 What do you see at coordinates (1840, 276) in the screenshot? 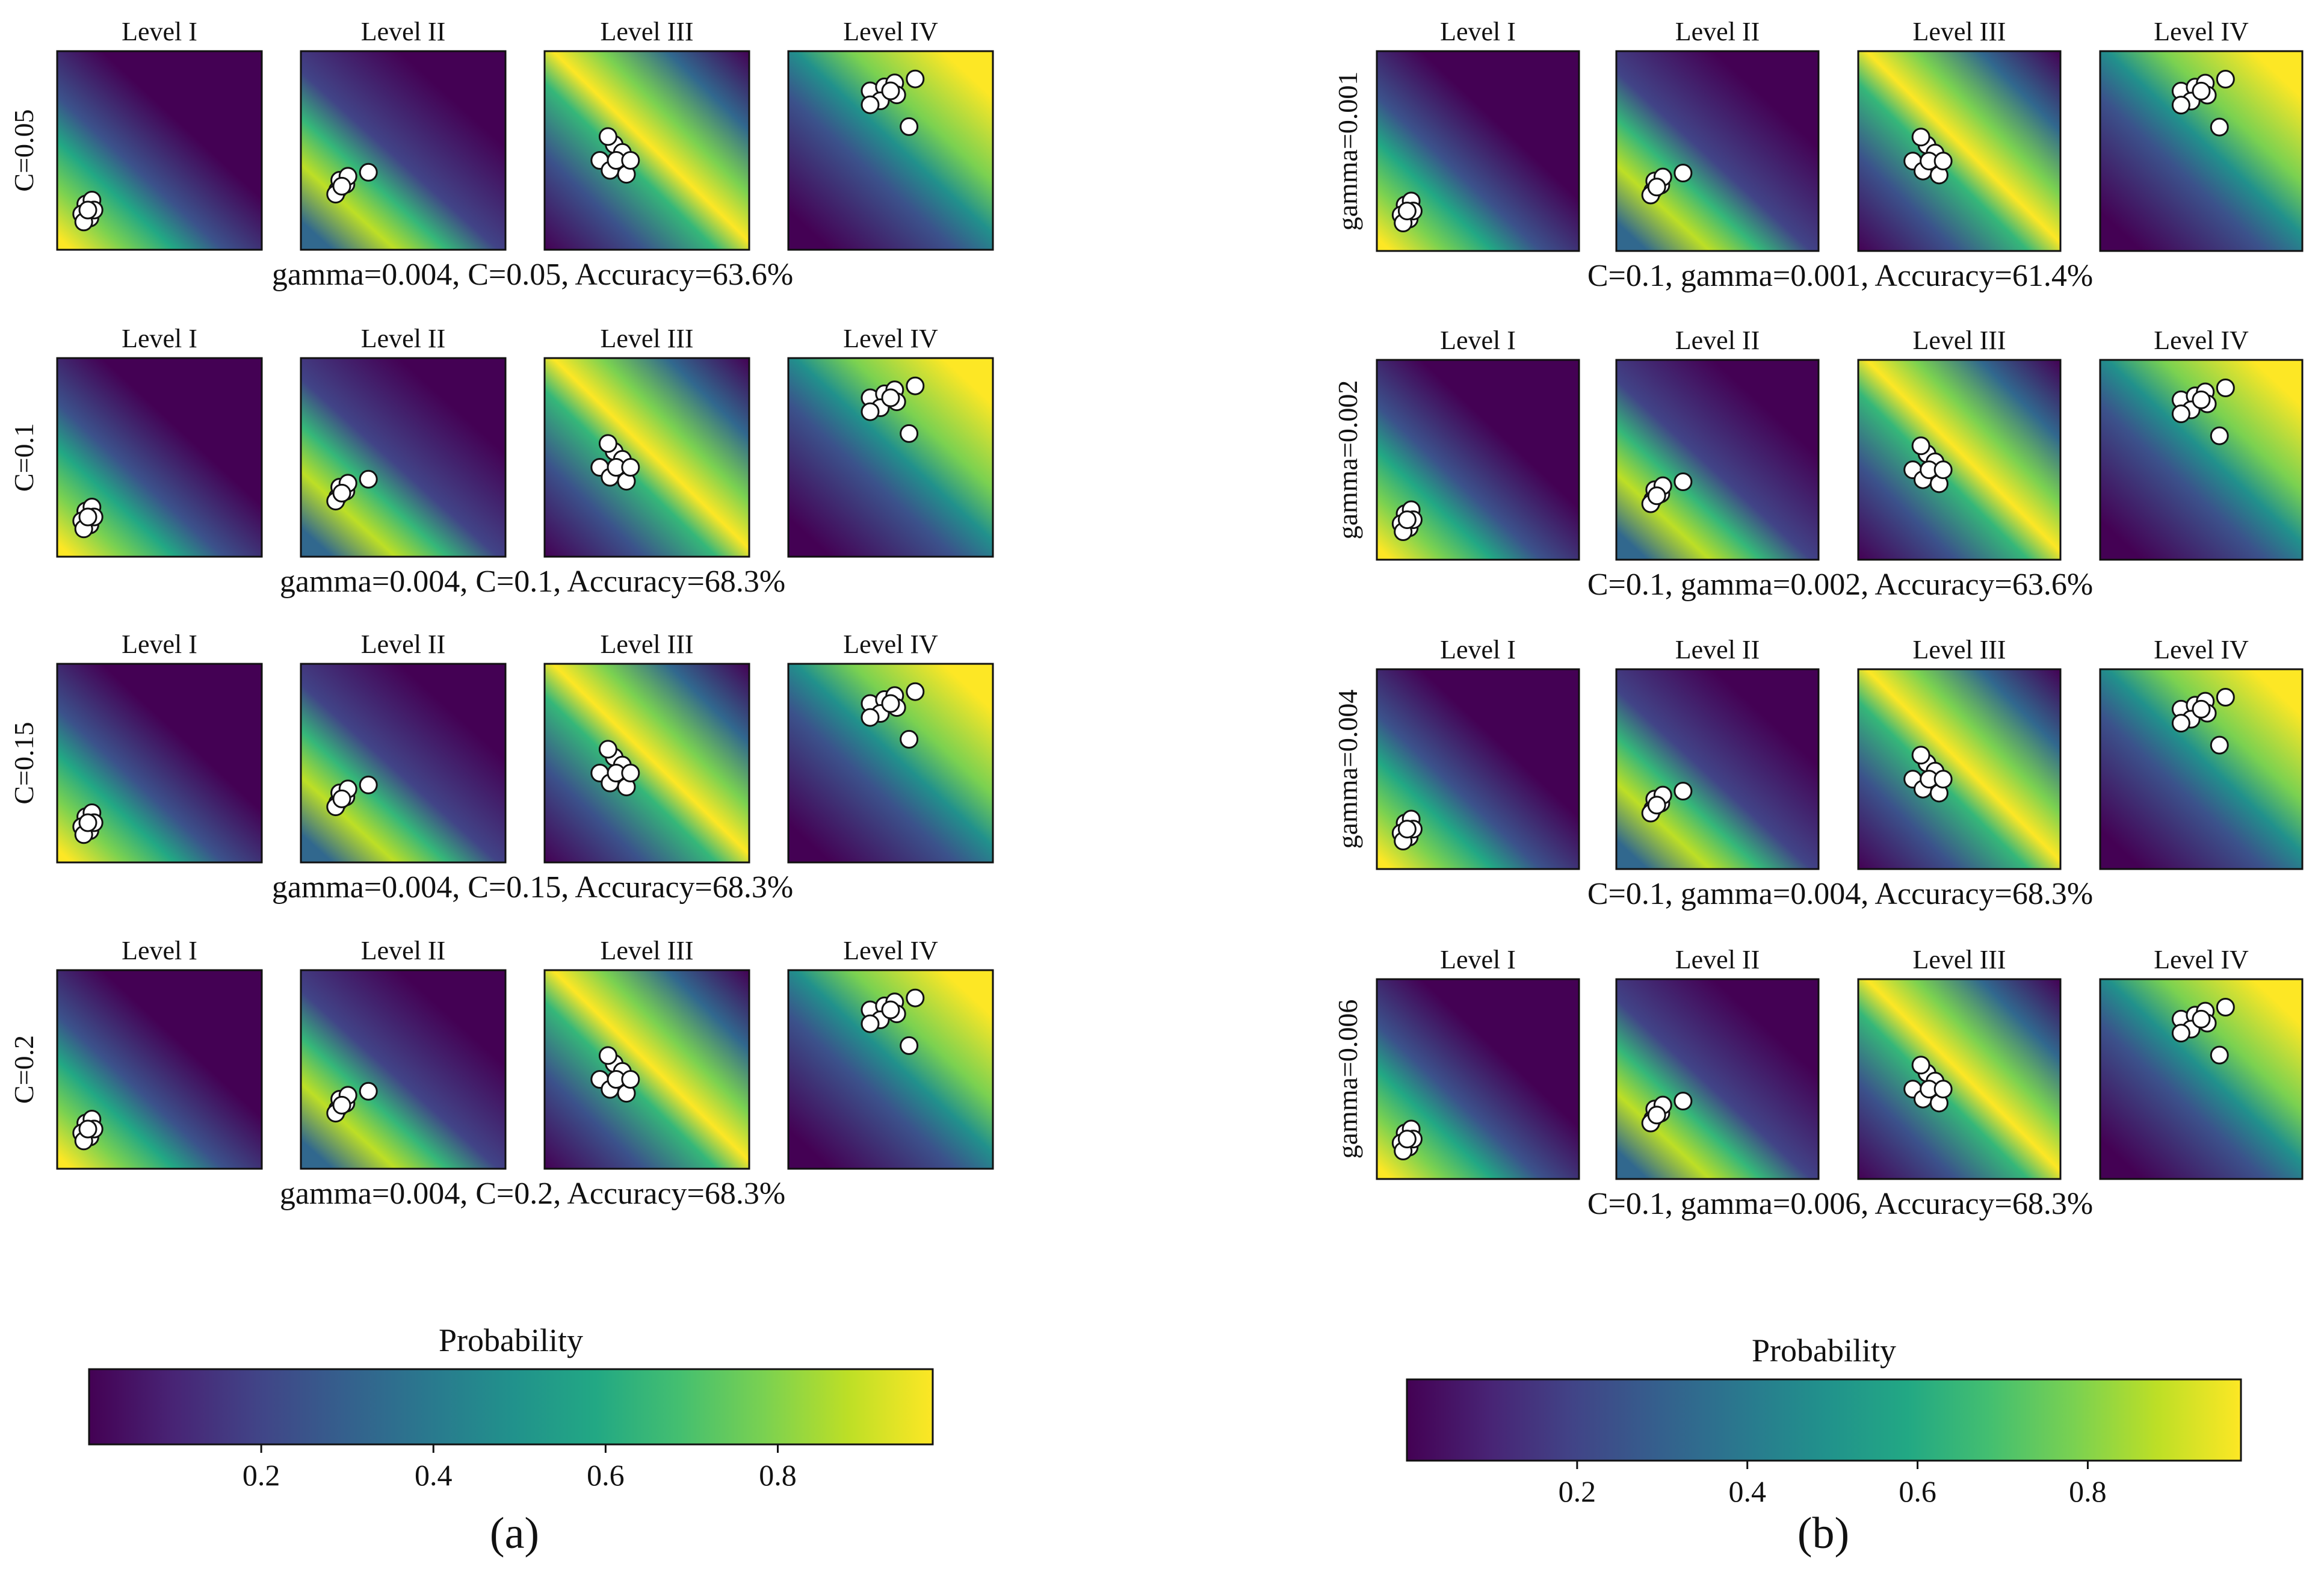
I see `row-caption: C=0.1, gamma=0.001, Accuracy=61.4%` at bounding box center [1840, 276].